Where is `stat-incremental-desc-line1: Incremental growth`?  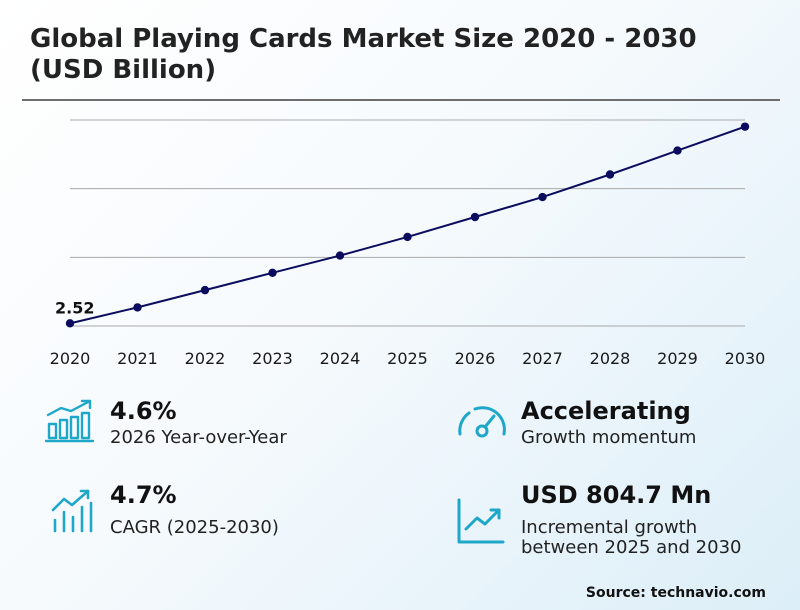
stat-incremental-desc-line1: Incremental growth is located at coordinates (609, 527).